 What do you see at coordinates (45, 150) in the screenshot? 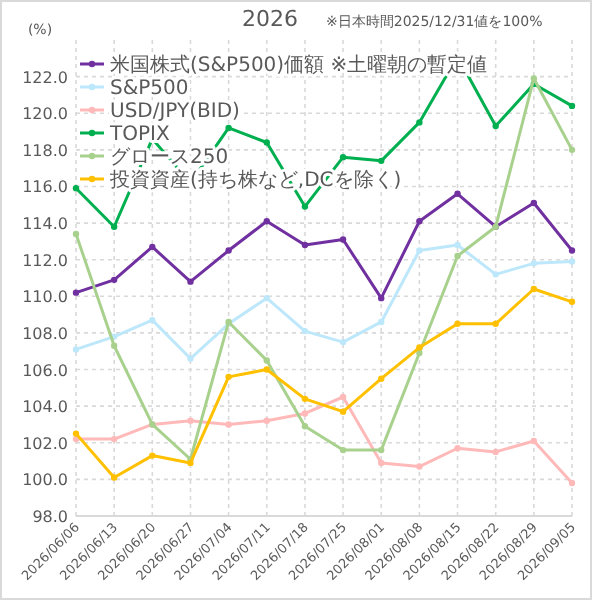
I see `y-tick-label: 118.0` at bounding box center [45, 150].